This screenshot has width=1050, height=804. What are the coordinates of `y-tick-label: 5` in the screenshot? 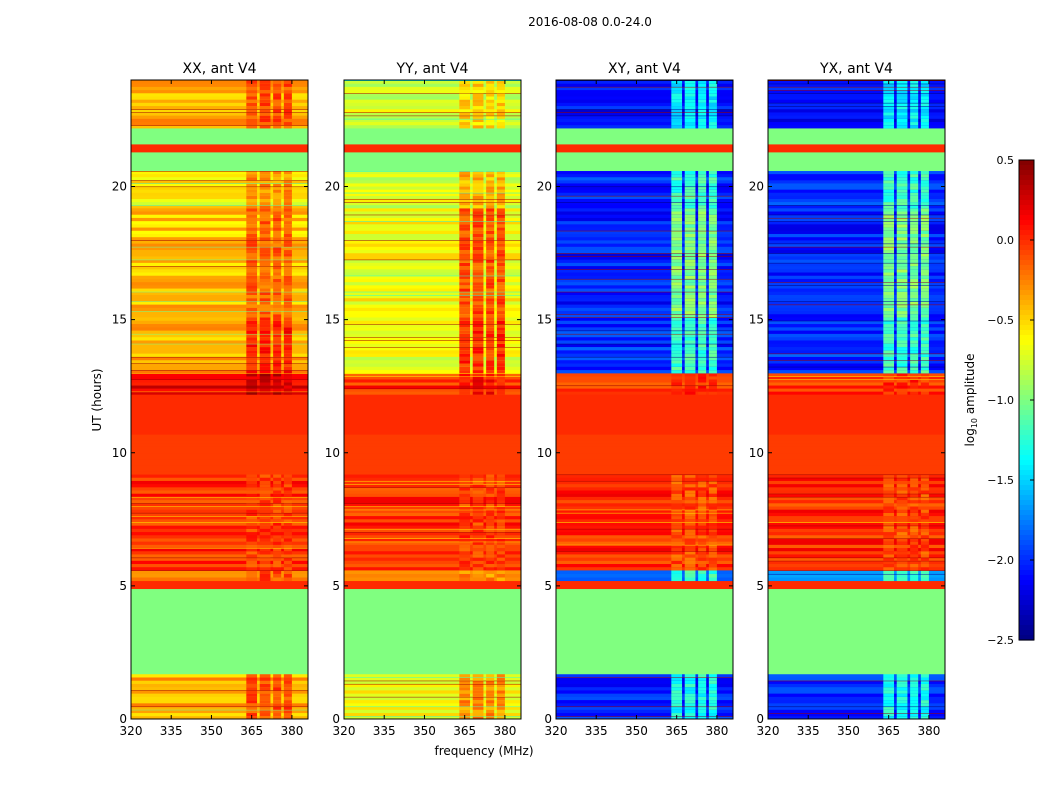 It's located at (123, 586).